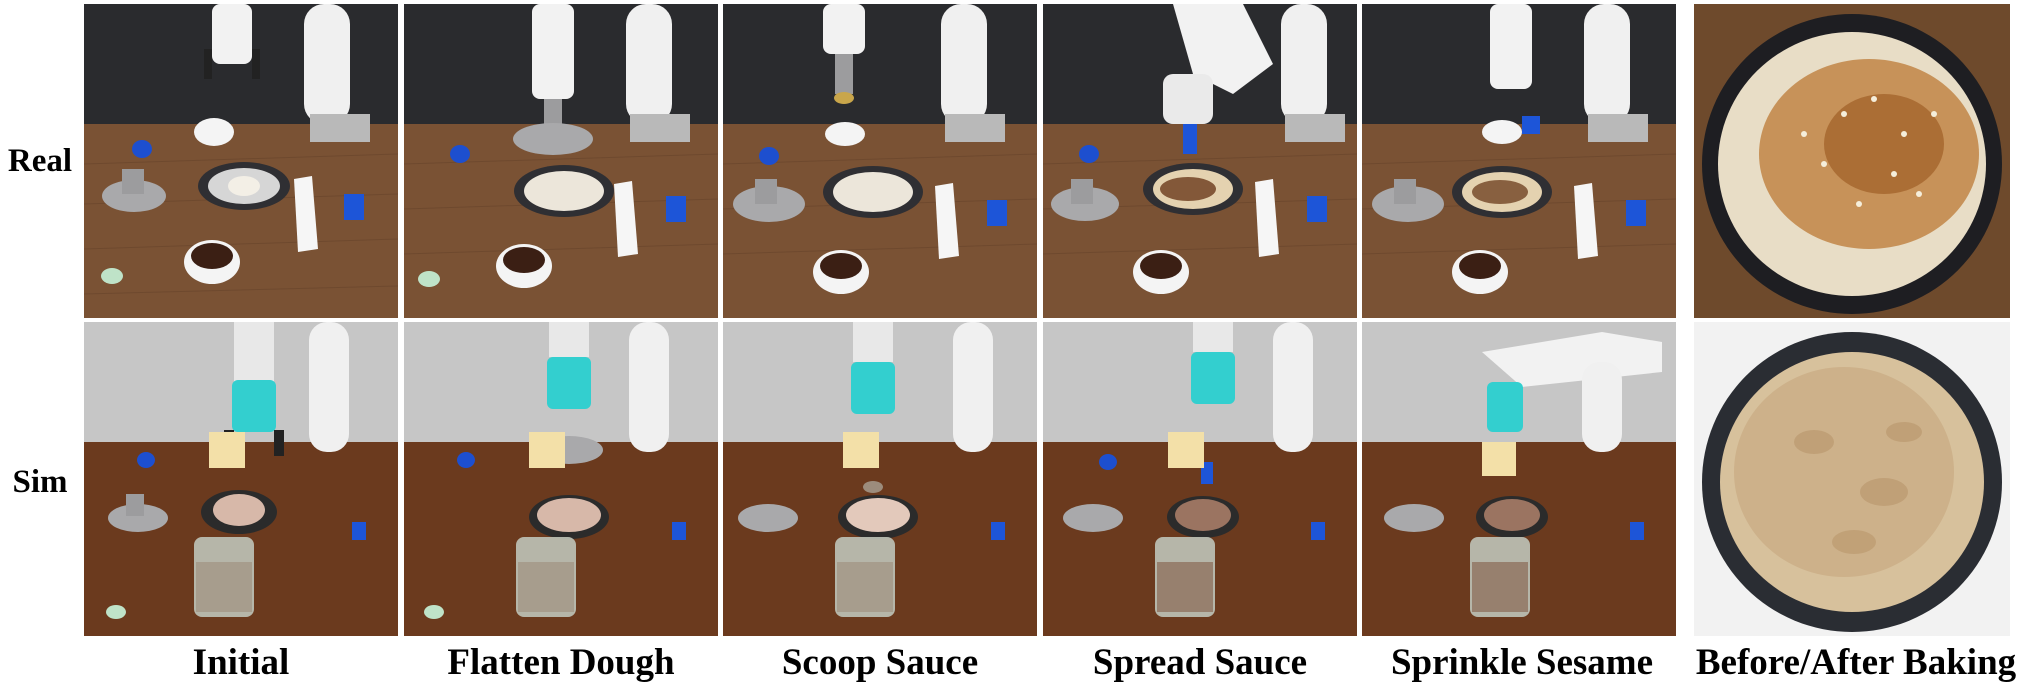 The width and height of the screenshot is (2030, 691). Describe the element at coordinates (880, 161) in the screenshot. I see `real-scoop-image` at that location.